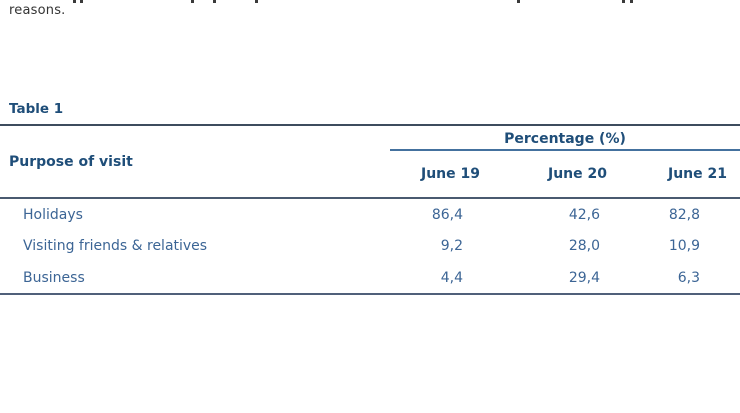 Image resolution: width=740 pixels, height=413 pixels. Describe the element at coordinates (447, 214) in the screenshot. I see `cell-value: 86,4` at that location.